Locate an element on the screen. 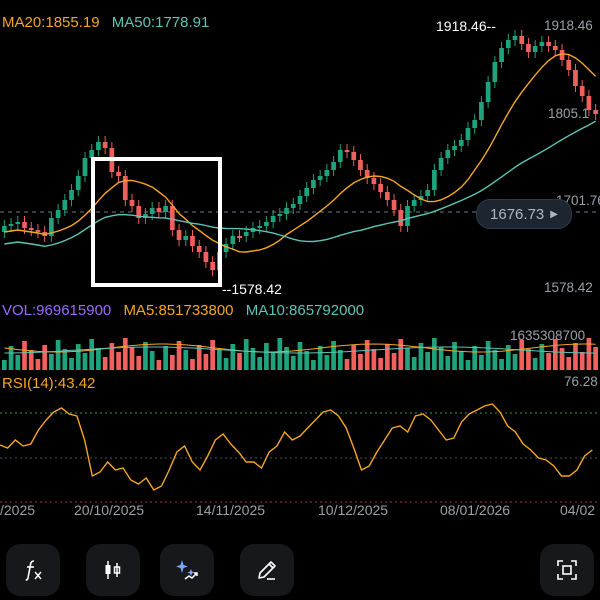 The height and width of the screenshot is (600, 600). high-marker-label: 1918.46-- is located at coordinates (466, 26).